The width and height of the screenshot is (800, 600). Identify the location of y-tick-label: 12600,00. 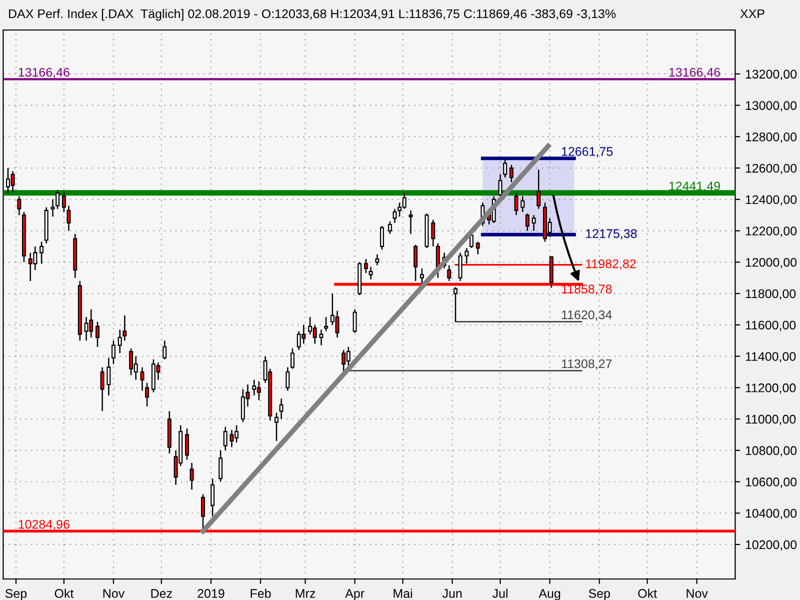
(771, 169).